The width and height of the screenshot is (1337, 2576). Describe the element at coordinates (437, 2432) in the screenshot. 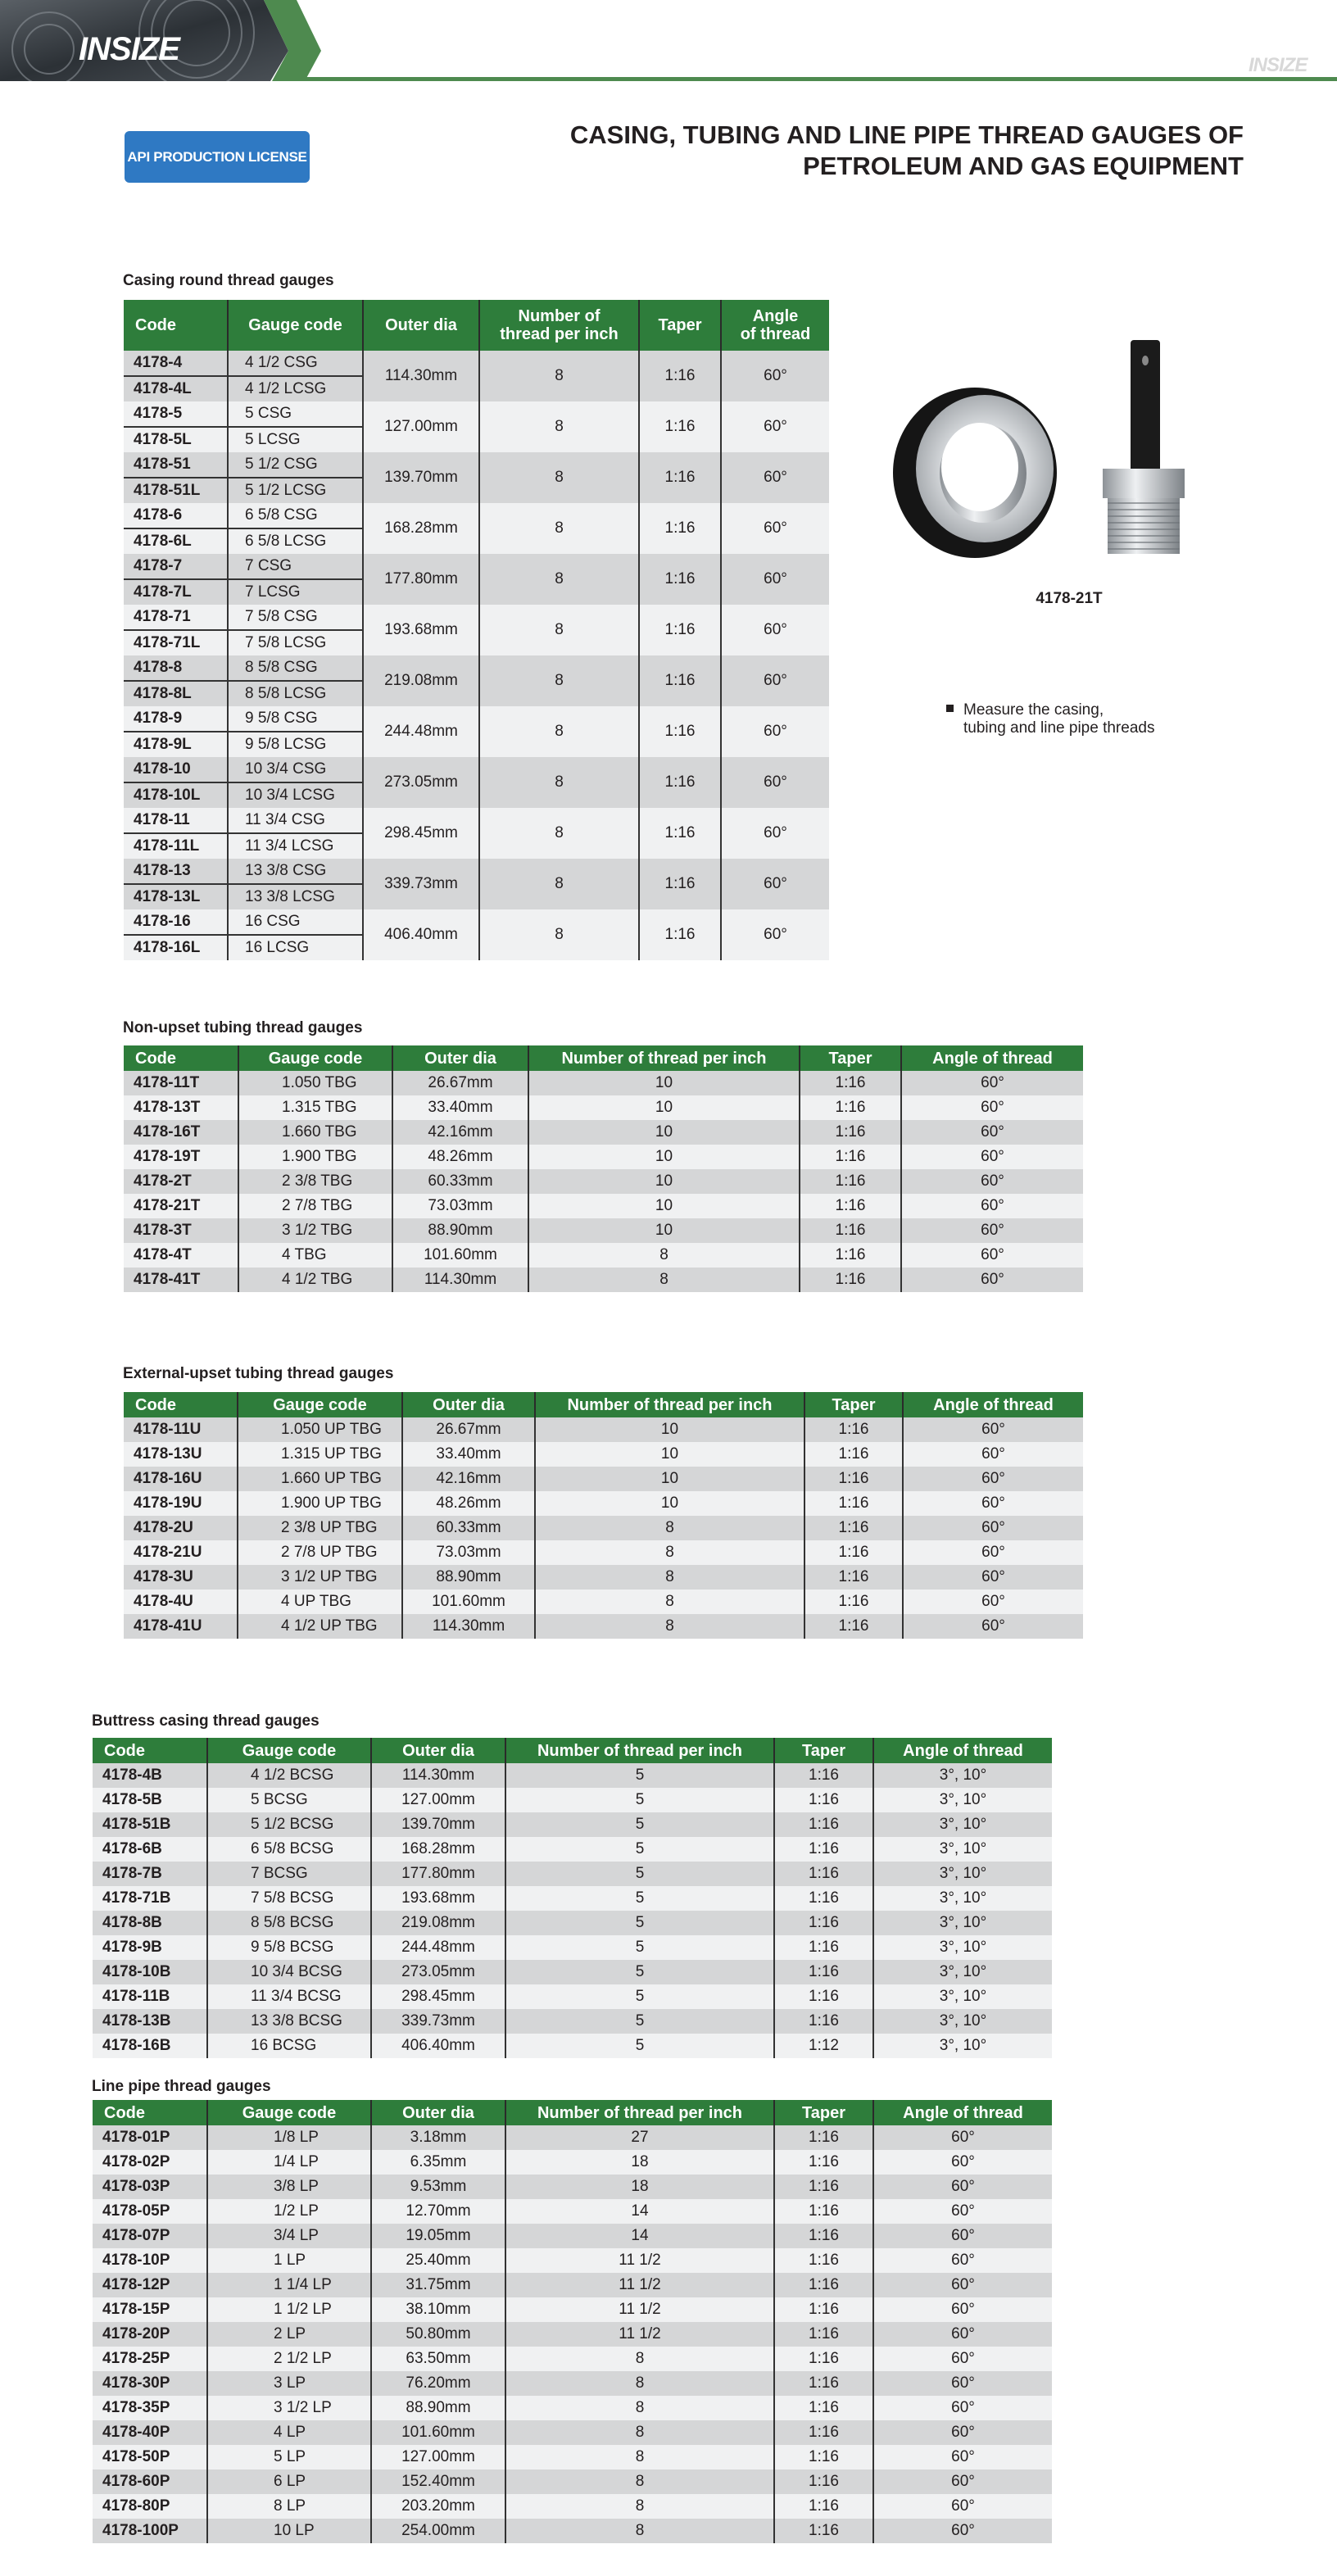

I see `cell-outer-dia: 101.60mm` at that location.